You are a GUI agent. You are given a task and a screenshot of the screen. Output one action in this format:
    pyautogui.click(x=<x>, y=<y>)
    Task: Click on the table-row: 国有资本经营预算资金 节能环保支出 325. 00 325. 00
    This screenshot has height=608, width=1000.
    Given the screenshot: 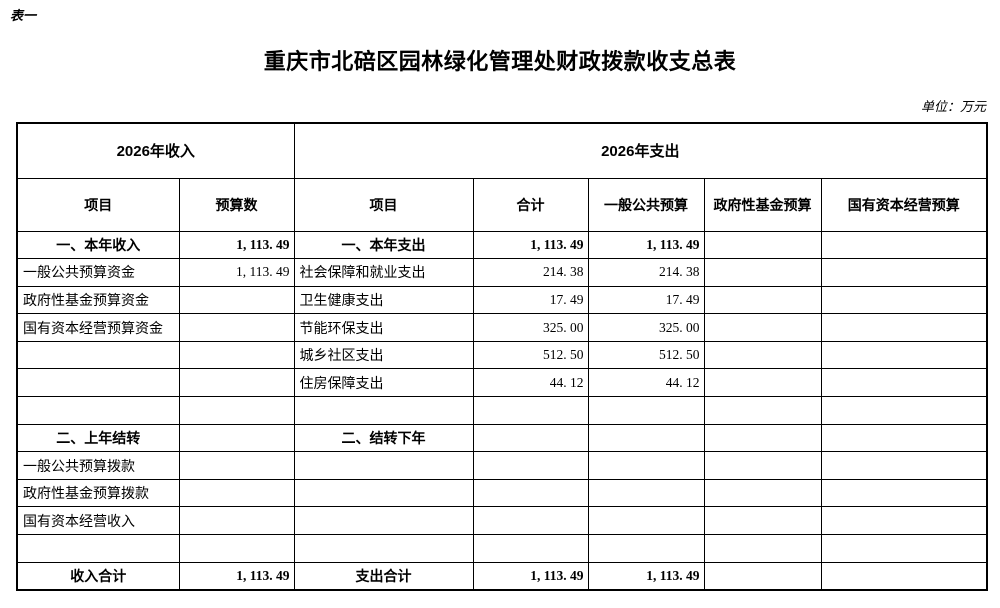 What is the action you would take?
    pyautogui.click(x=502, y=327)
    